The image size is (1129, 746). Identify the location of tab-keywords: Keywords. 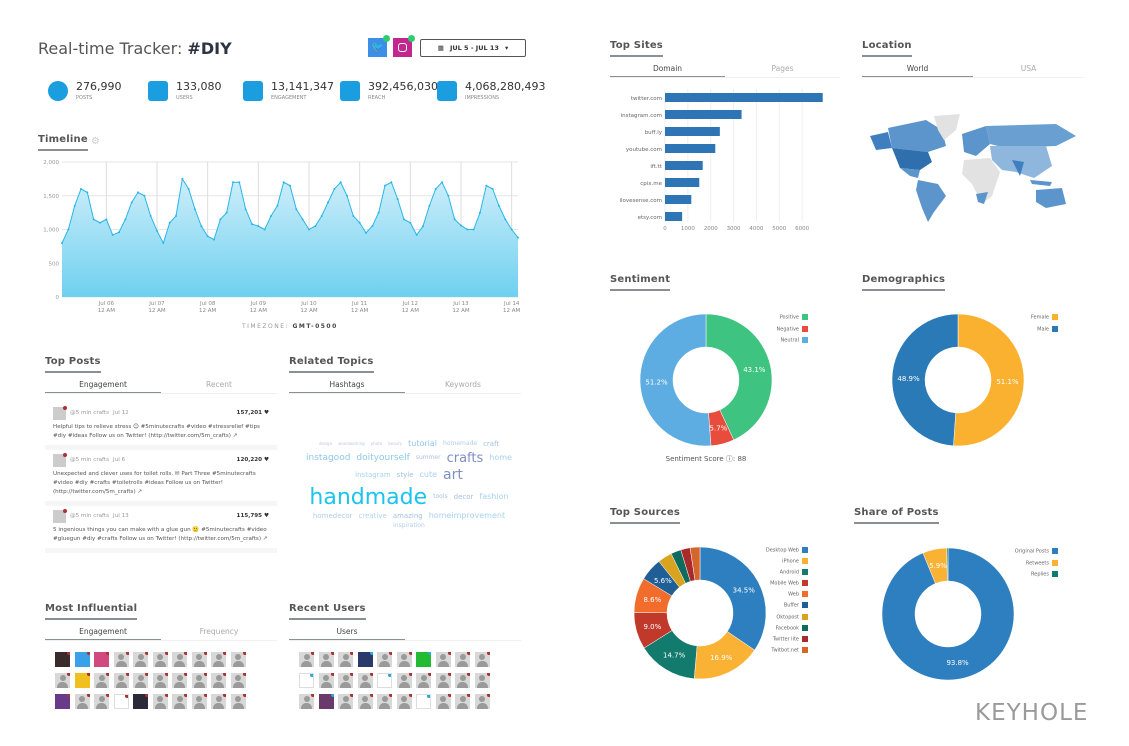
(463, 384).